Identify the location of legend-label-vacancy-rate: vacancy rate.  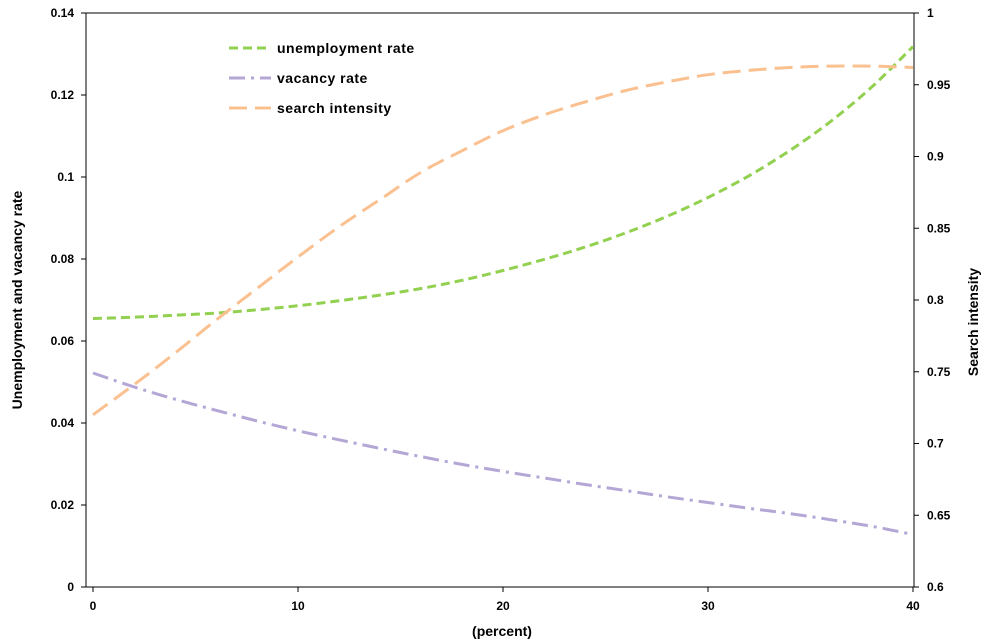
(322, 78).